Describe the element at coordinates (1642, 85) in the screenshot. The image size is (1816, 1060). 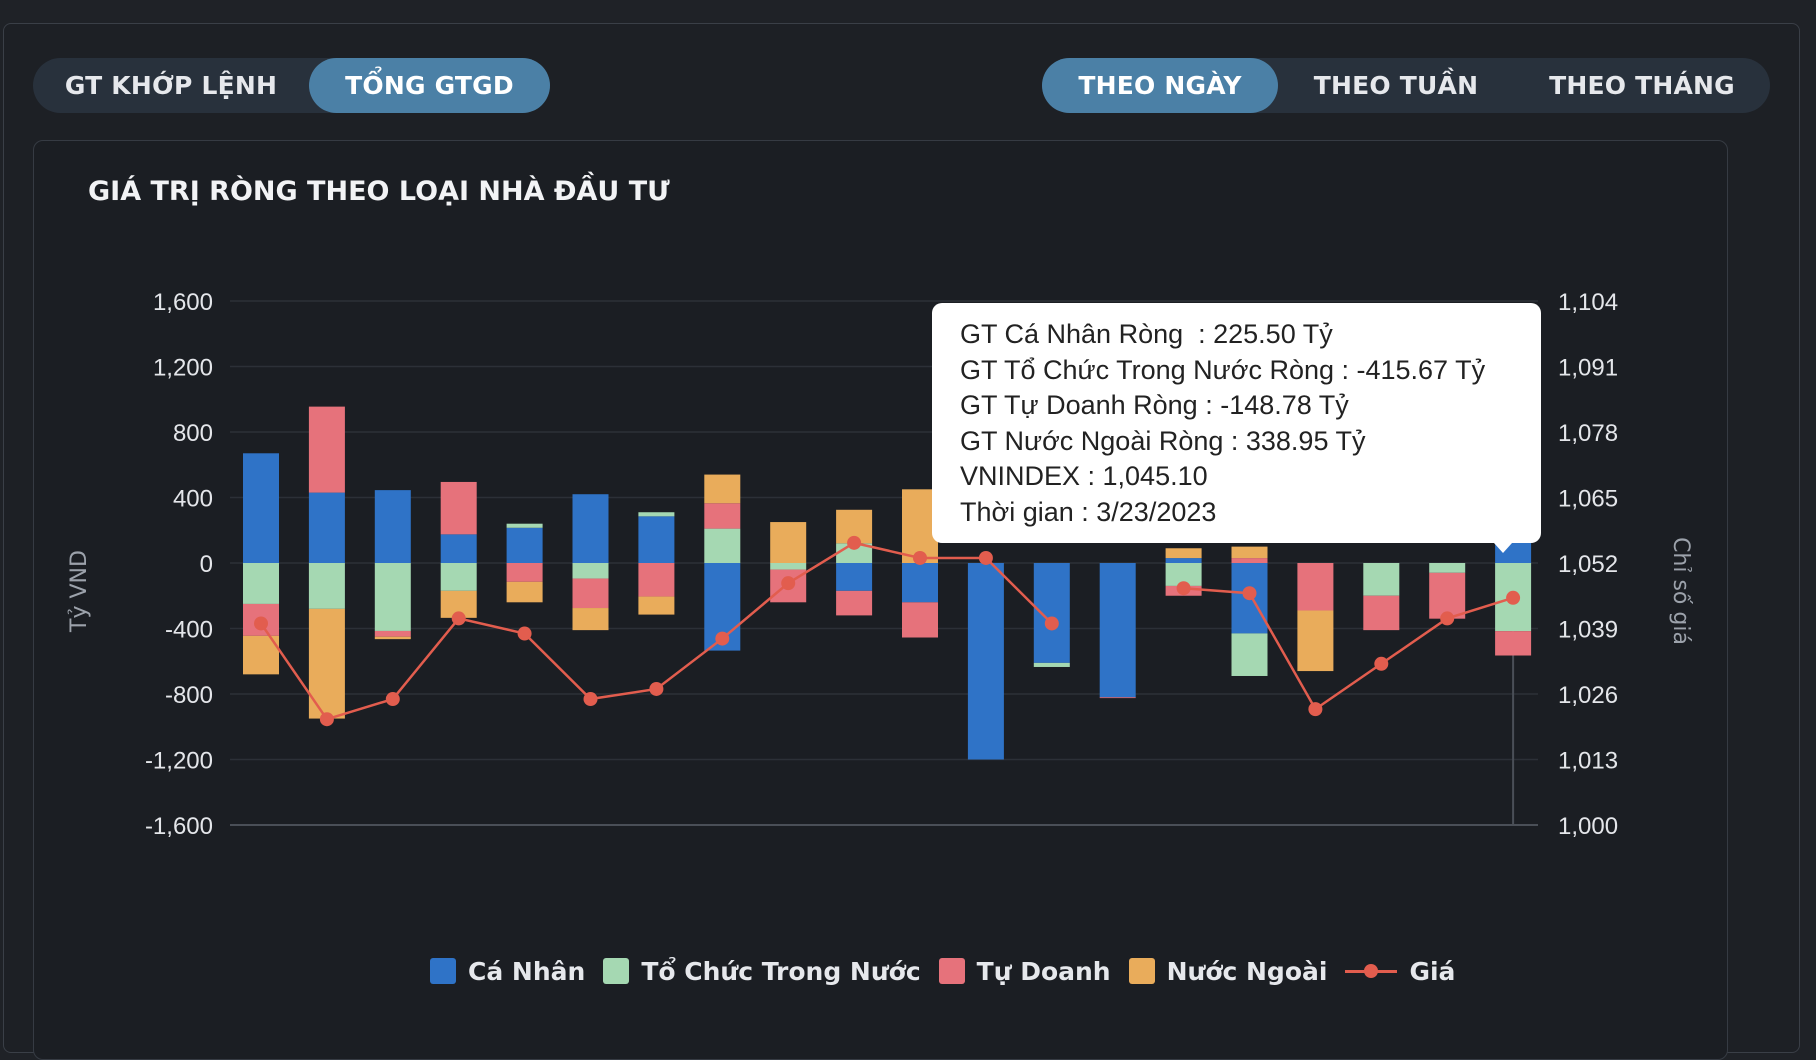
I see `tab-theo-thang: THEO THÁNG` at that location.